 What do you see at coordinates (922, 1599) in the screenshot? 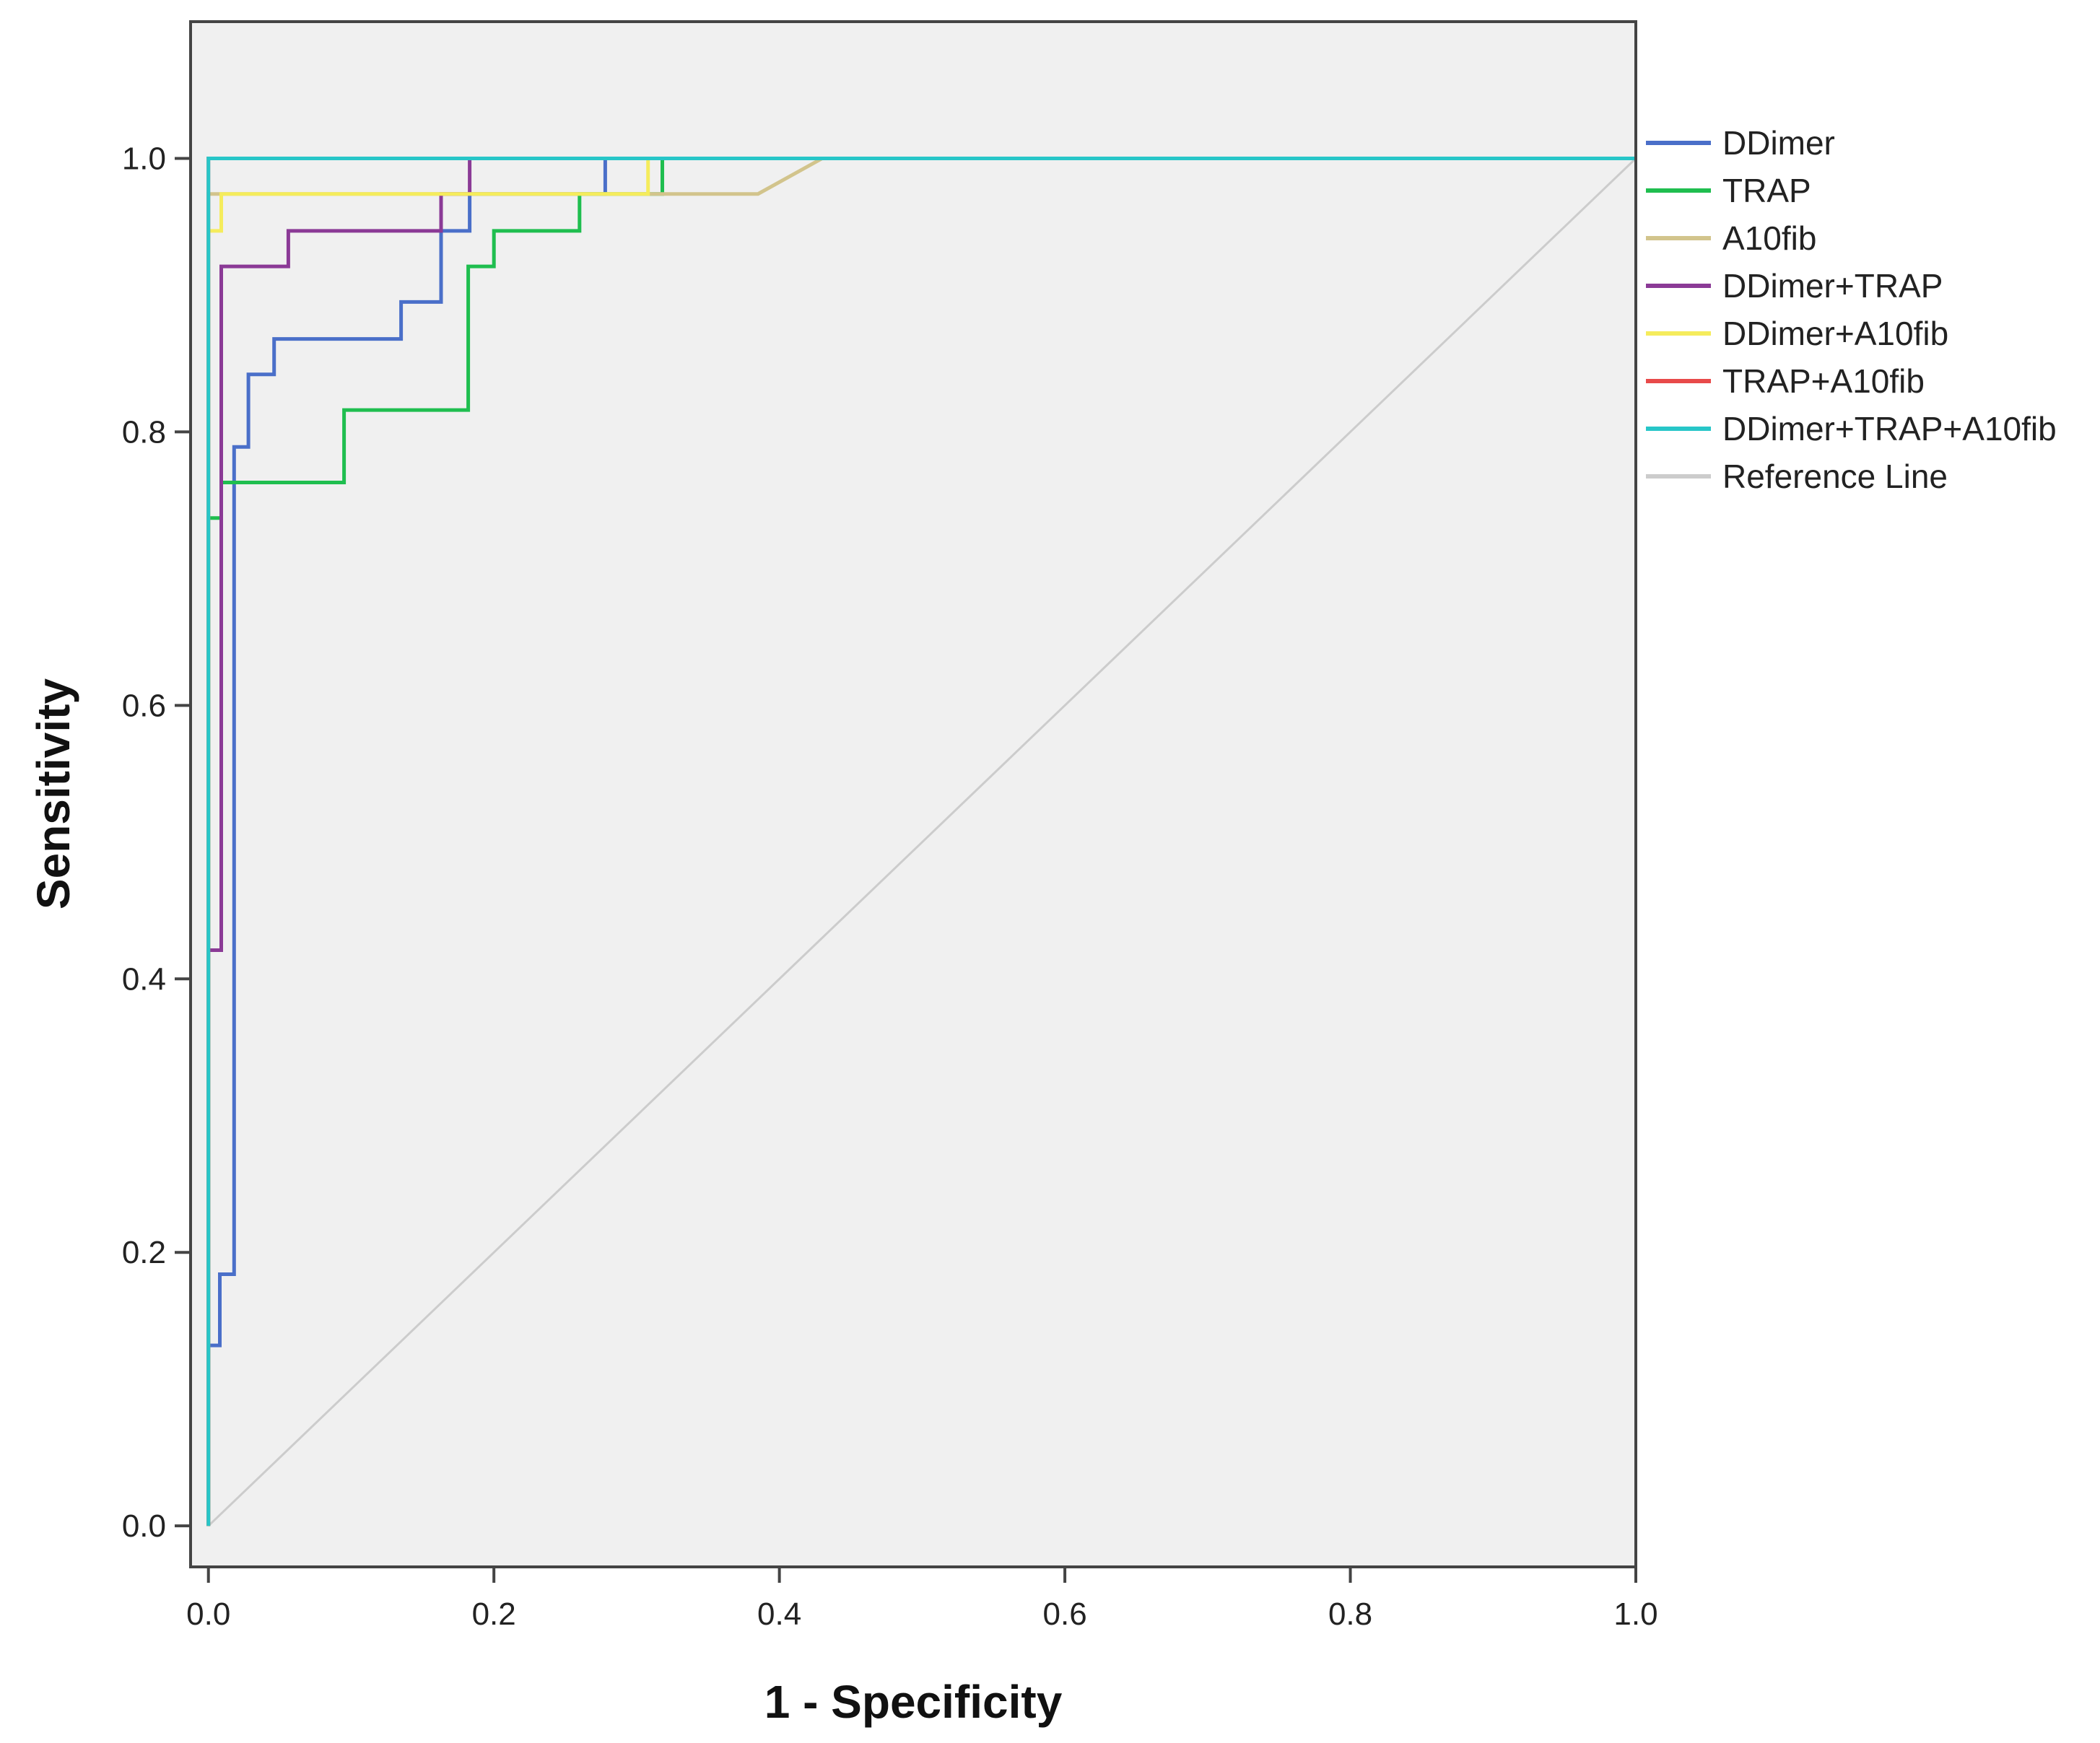
I see `x-axis: 0.0 0.2 0.4 0.6 0.8 1.0` at bounding box center [922, 1599].